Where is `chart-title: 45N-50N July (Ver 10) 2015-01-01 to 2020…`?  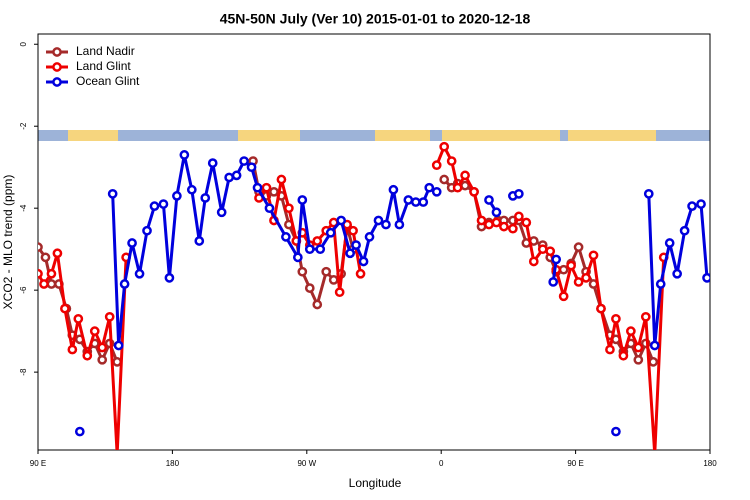 chart-title: 45N-50N July (Ver 10) 2015-01-01 to 2020… is located at coordinates (375, 19).